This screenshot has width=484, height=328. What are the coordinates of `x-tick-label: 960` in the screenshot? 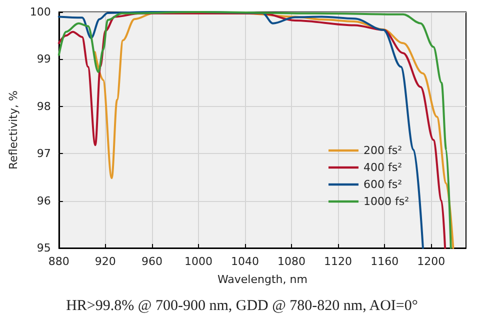 It's located at (151, 261).